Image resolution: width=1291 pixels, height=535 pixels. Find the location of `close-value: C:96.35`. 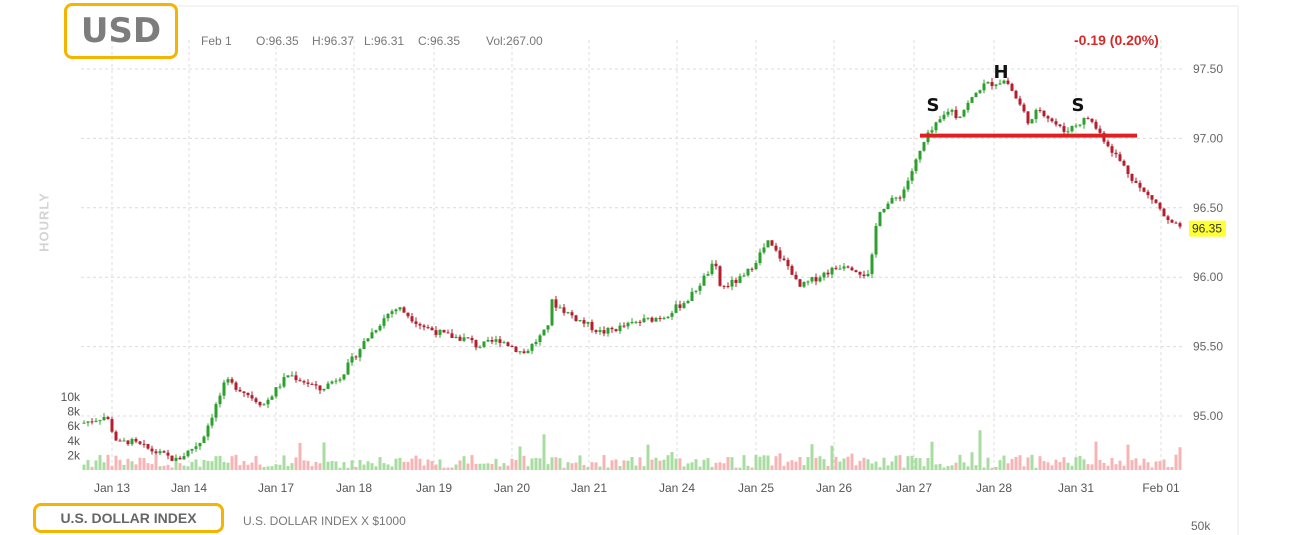

close-value: C:96.35 is located at coordinates (439, 41).